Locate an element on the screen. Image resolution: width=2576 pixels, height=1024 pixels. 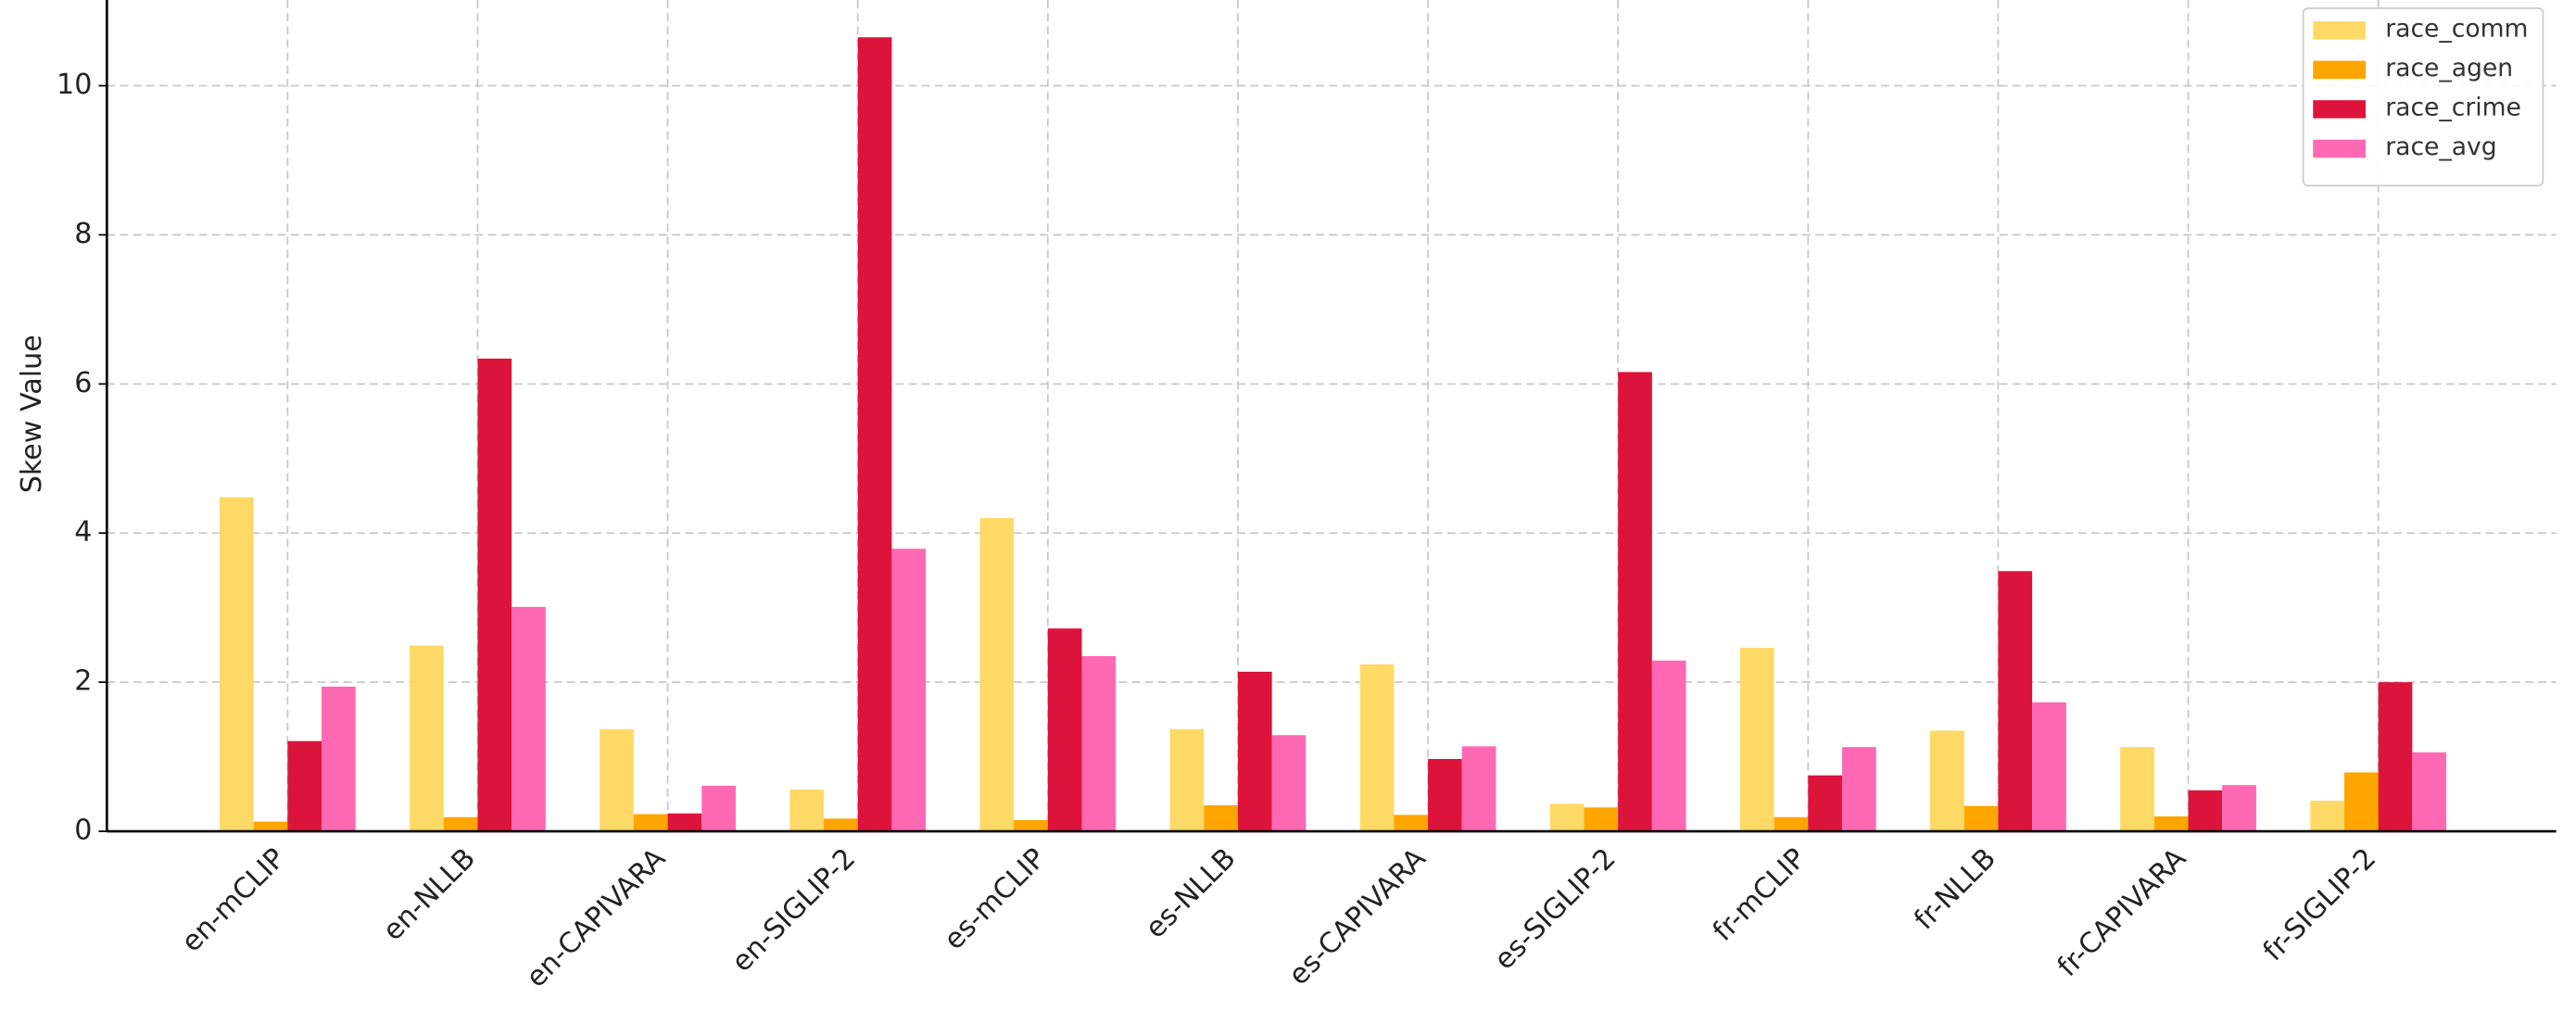
legend-label: race_comm is located at coordinates (2457, 28).